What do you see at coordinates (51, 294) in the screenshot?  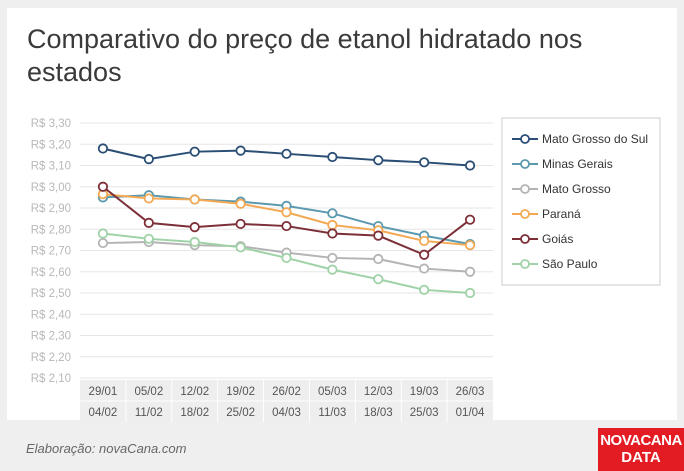 I see `y-tick-label: R$ 2,50` at bounding box center [51, 294].